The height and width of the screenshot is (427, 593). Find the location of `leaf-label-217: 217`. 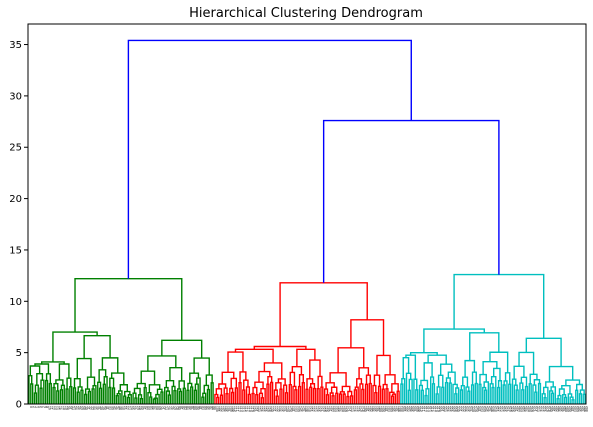

leaf-label-217: 217 is located at coordinates (435, 409).